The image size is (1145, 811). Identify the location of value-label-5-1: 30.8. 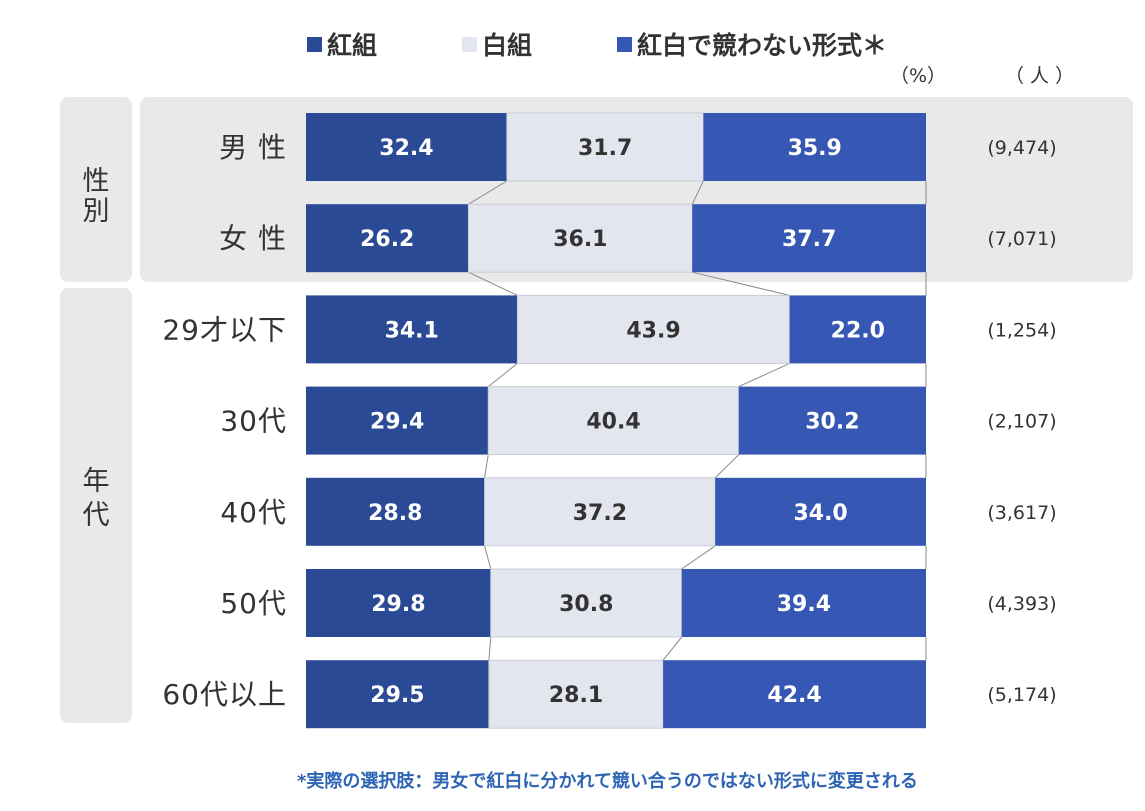
(586, 604).